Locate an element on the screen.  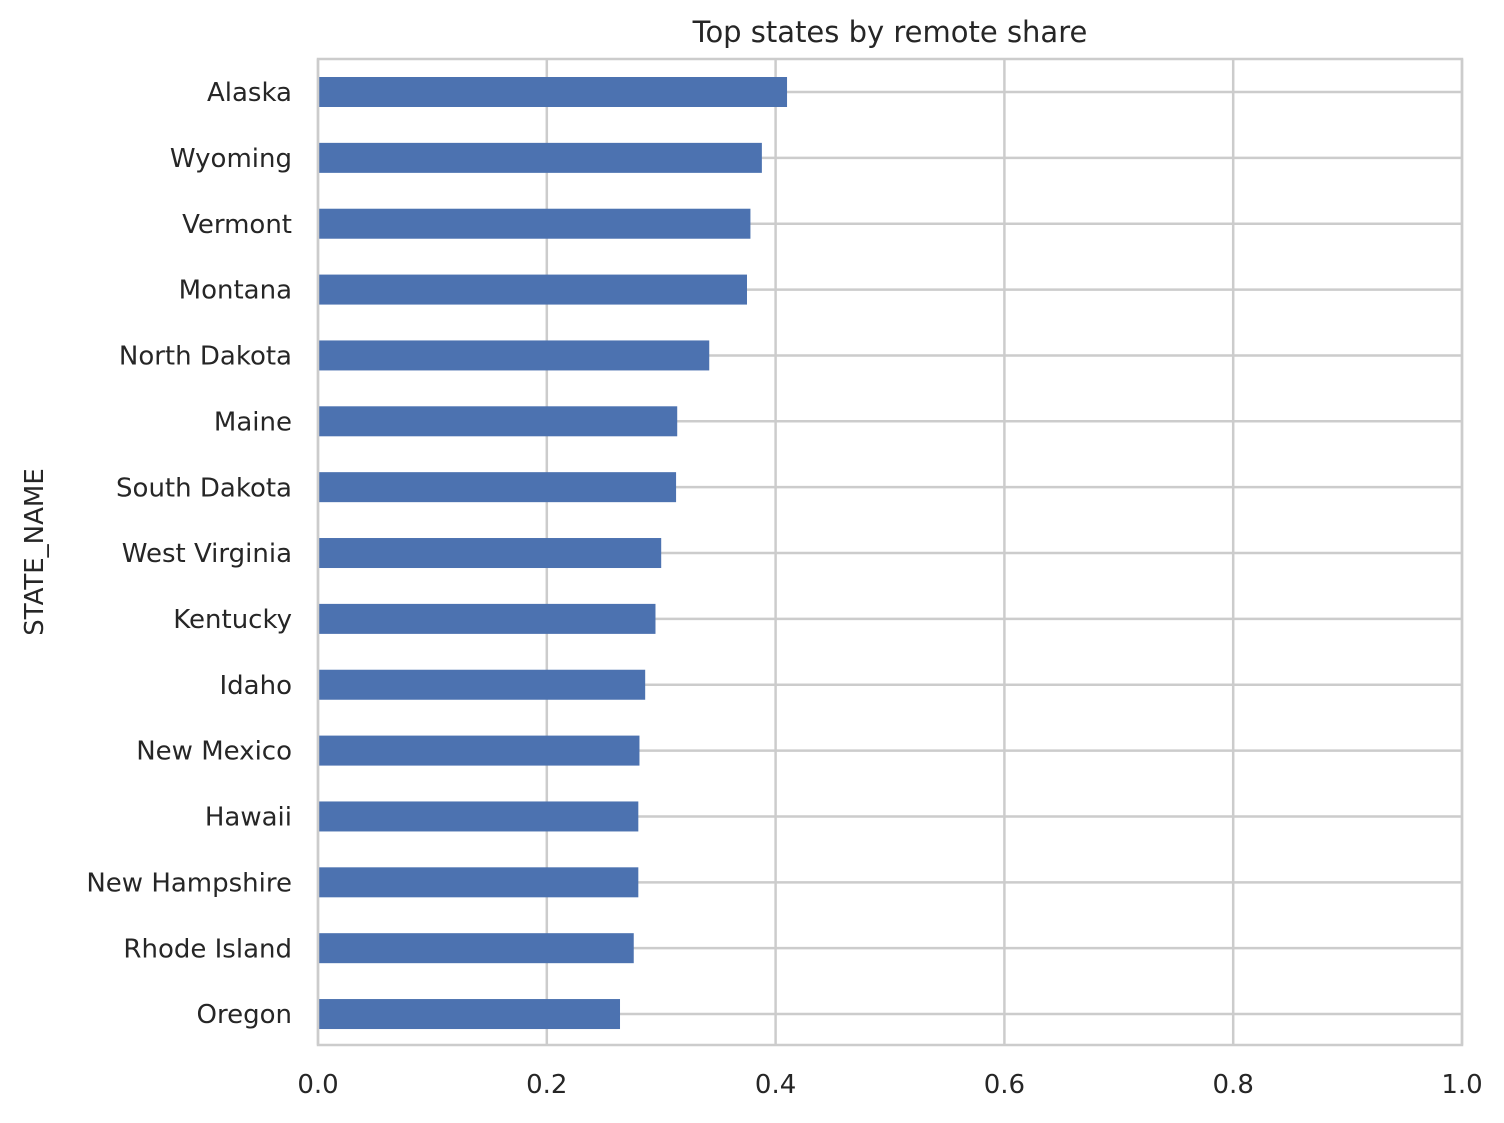
bar-hawaii is located at coordinates (478, 816).